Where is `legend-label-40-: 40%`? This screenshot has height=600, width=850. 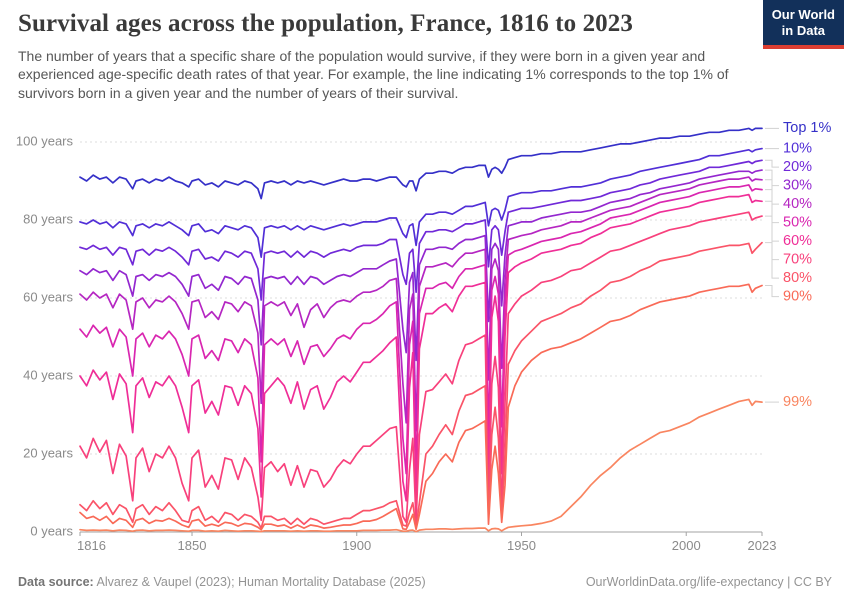 legend-label-40-: 40% is located at coordinates (797, 204).